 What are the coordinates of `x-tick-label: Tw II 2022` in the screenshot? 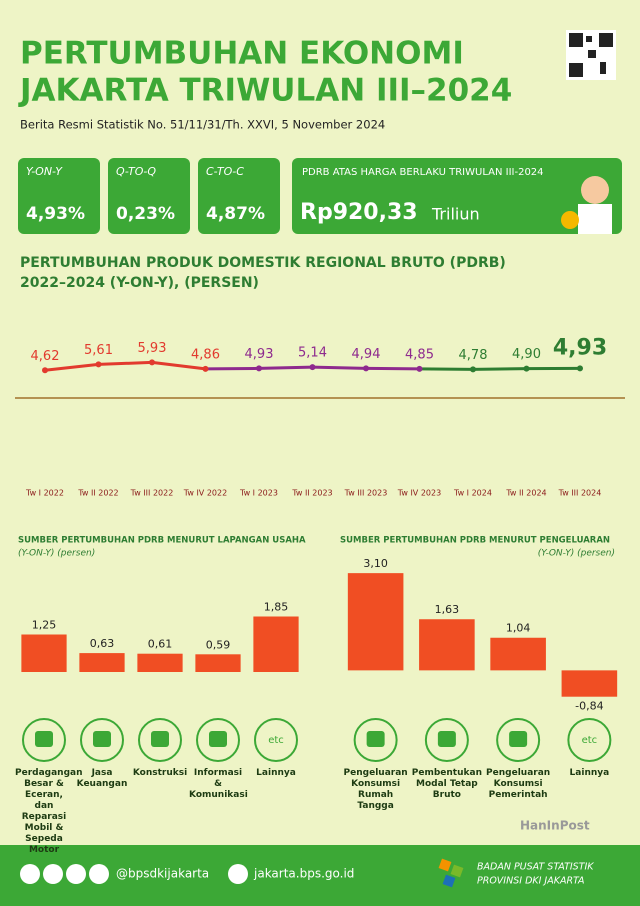 It's located at (97, 493).